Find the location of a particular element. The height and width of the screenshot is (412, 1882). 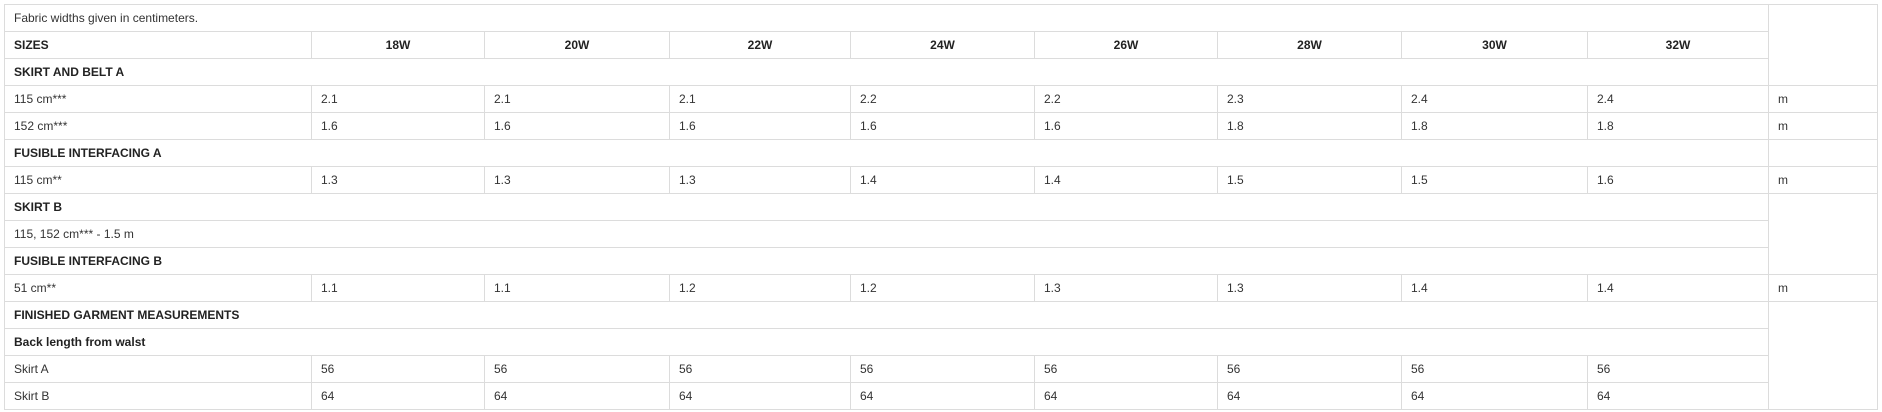

text-row: 115, 152 cm*** - 1.5 m is located at coordinates (940, 234).